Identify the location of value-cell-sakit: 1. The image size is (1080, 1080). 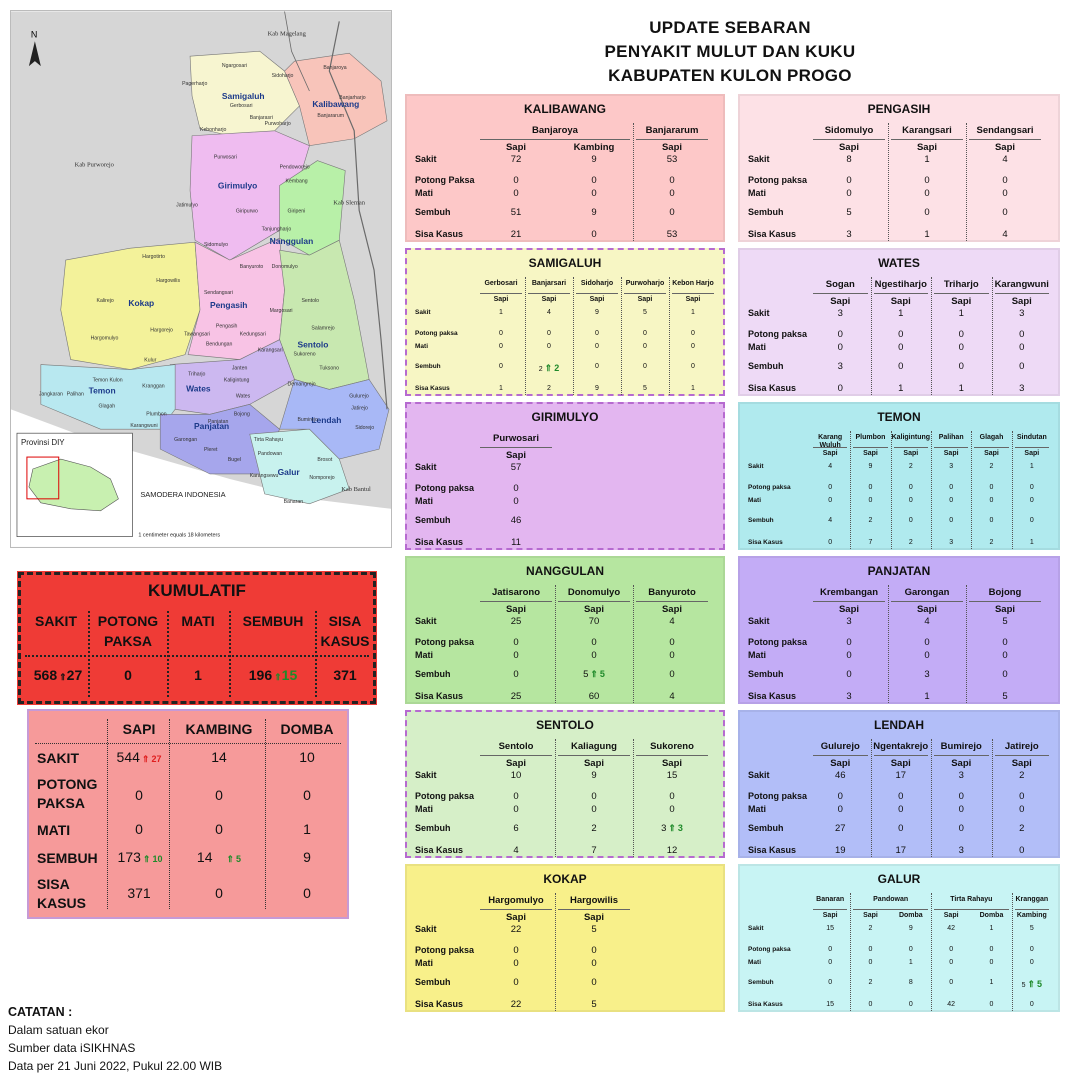
(961, 313).